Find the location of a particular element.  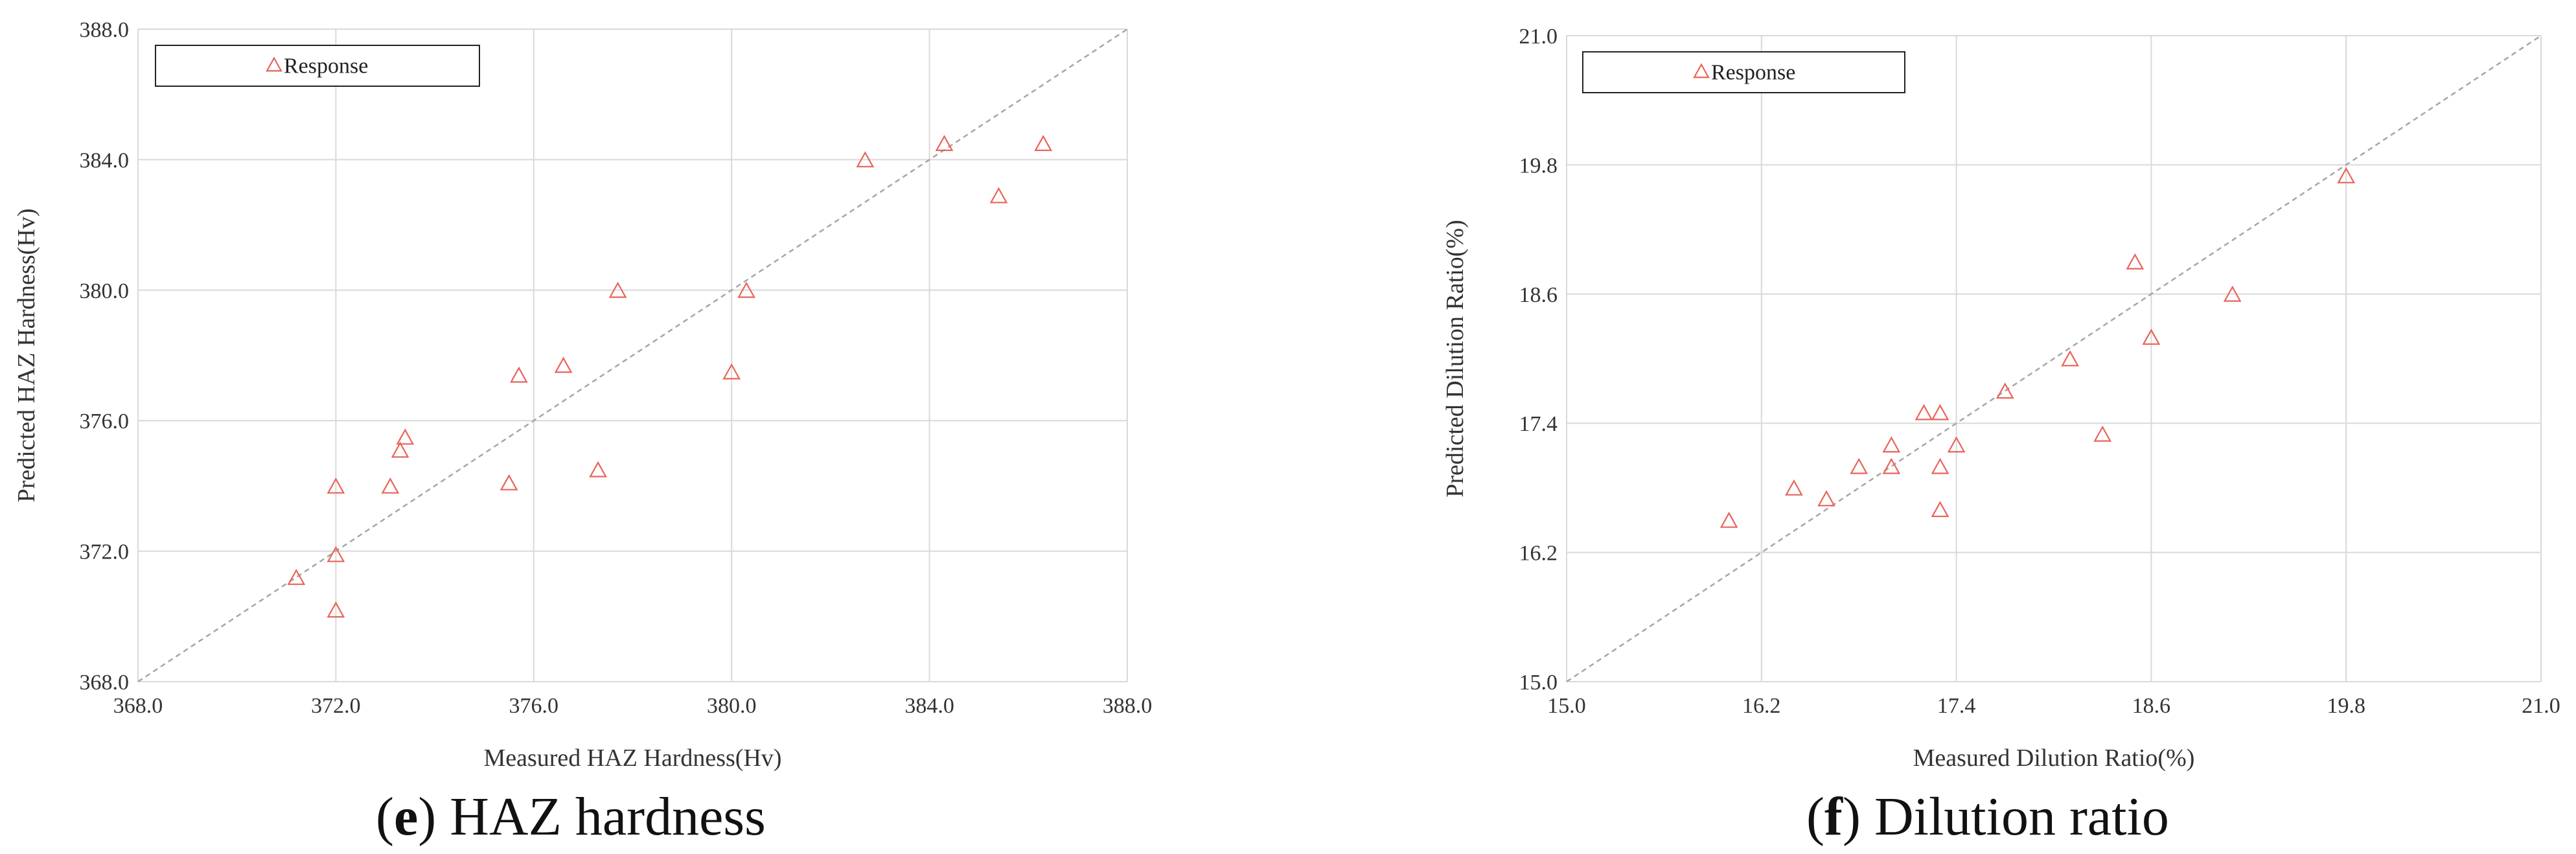

chart-e-ytick-3: 380.0 is located at coordinates (105, 291).